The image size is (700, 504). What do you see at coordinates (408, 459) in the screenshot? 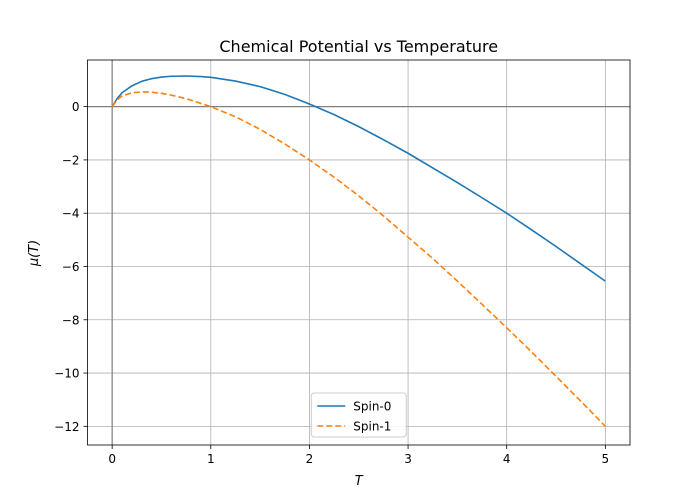
I see `x-tick-label: 3` at bounding box center [408, 459].